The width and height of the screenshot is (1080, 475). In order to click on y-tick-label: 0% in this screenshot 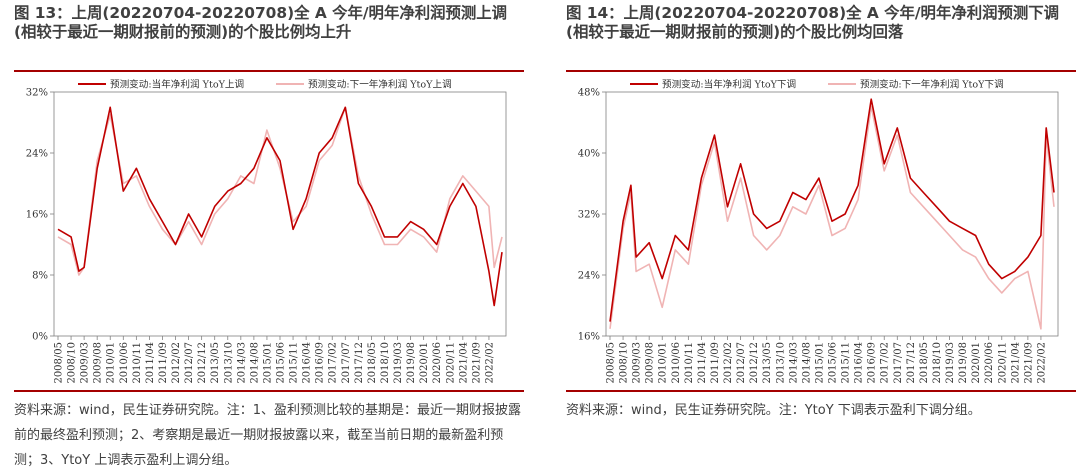, I will do `click(40, 337)`.